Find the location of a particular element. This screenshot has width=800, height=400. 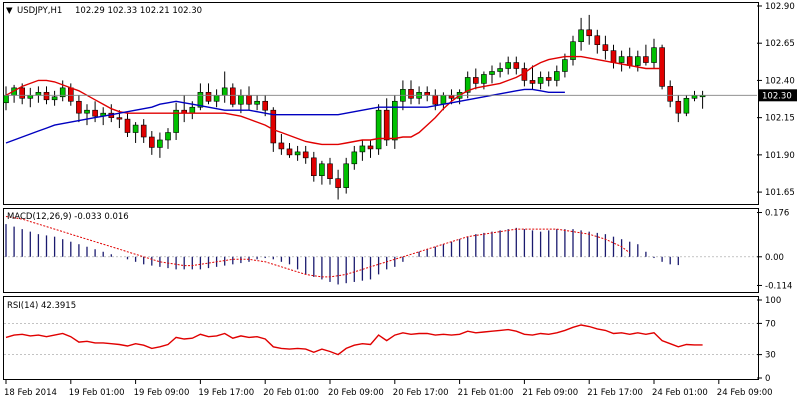

time-tick-label: 21 Feb 01:00 is located at coordinates (486, 393).